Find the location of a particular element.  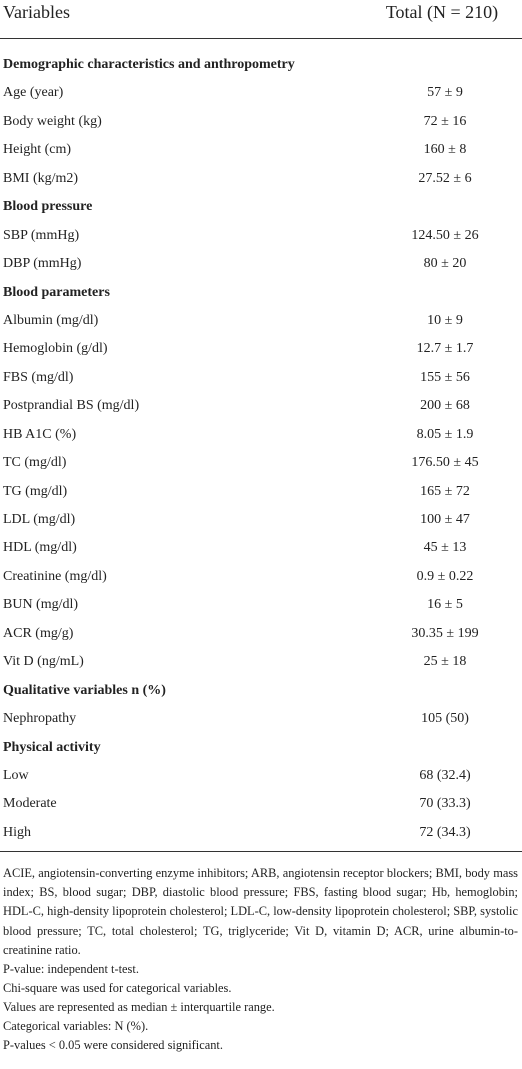

variable-cell: Vit D (ng/mL) is located at coordinates (43, 662).